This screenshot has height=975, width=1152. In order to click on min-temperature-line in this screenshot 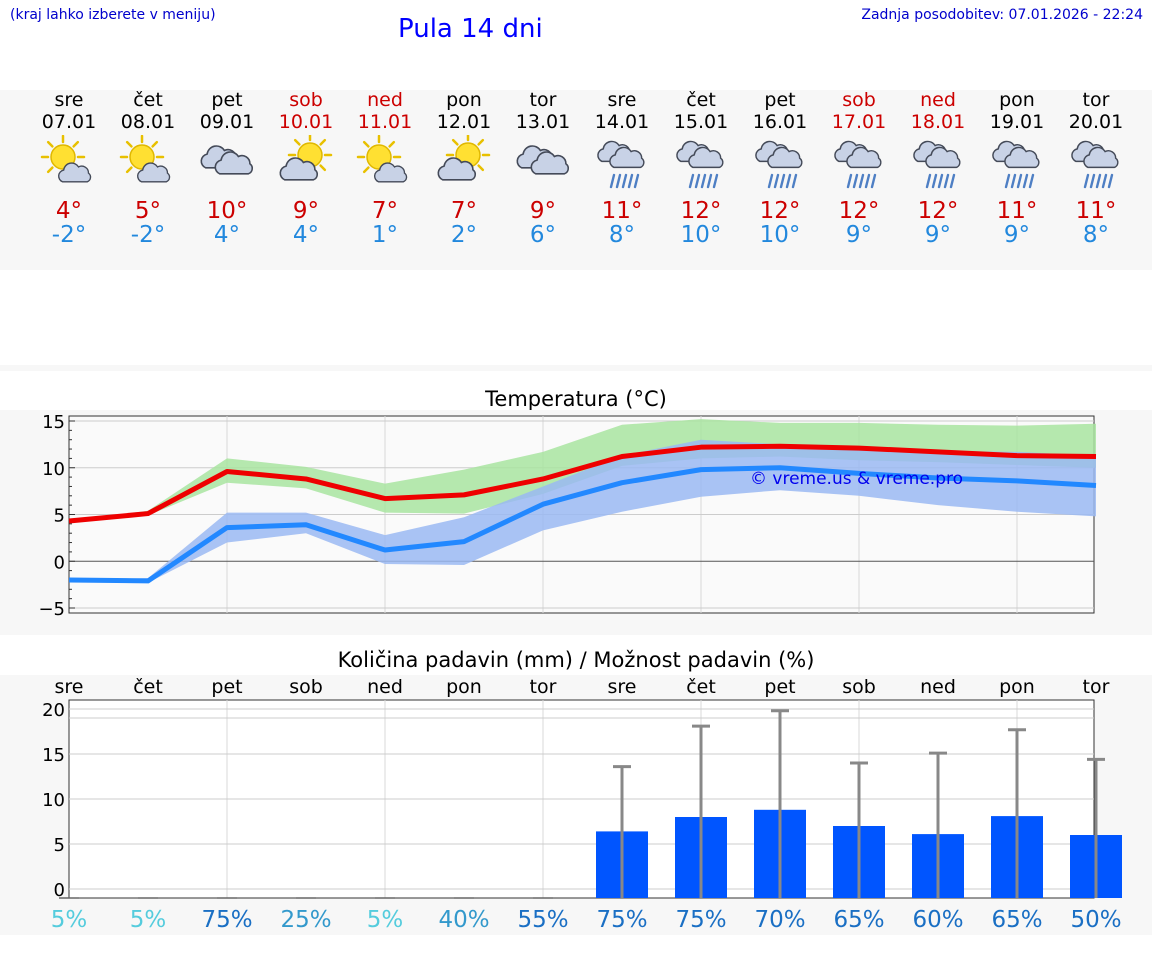, I will do `click(582, 524)`.